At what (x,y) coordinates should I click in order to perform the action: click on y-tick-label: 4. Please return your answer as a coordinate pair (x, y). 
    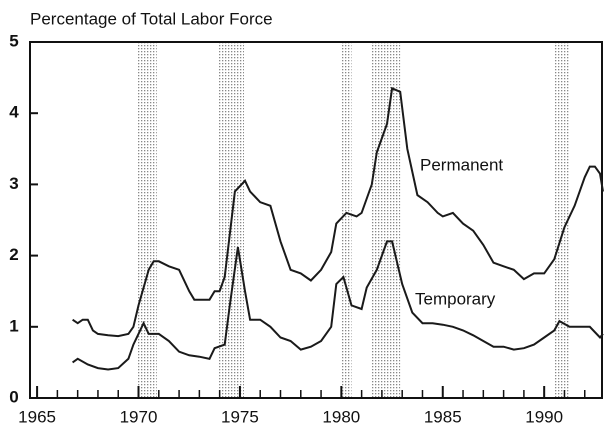
    Looking at the image, I should click on (14, 112).